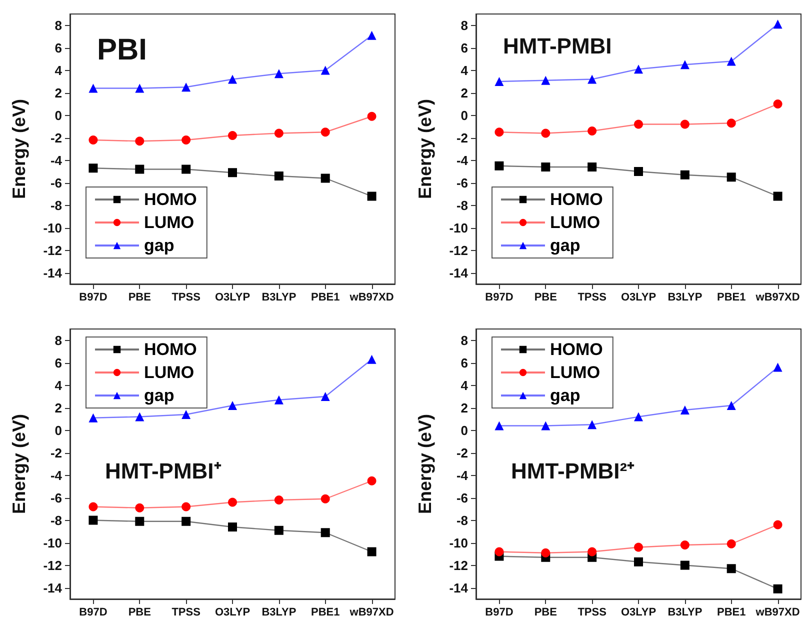 The height and width of the screenshot is (629, 811). I want to click on x-tick-label: O3LYP, so click(638, 612).